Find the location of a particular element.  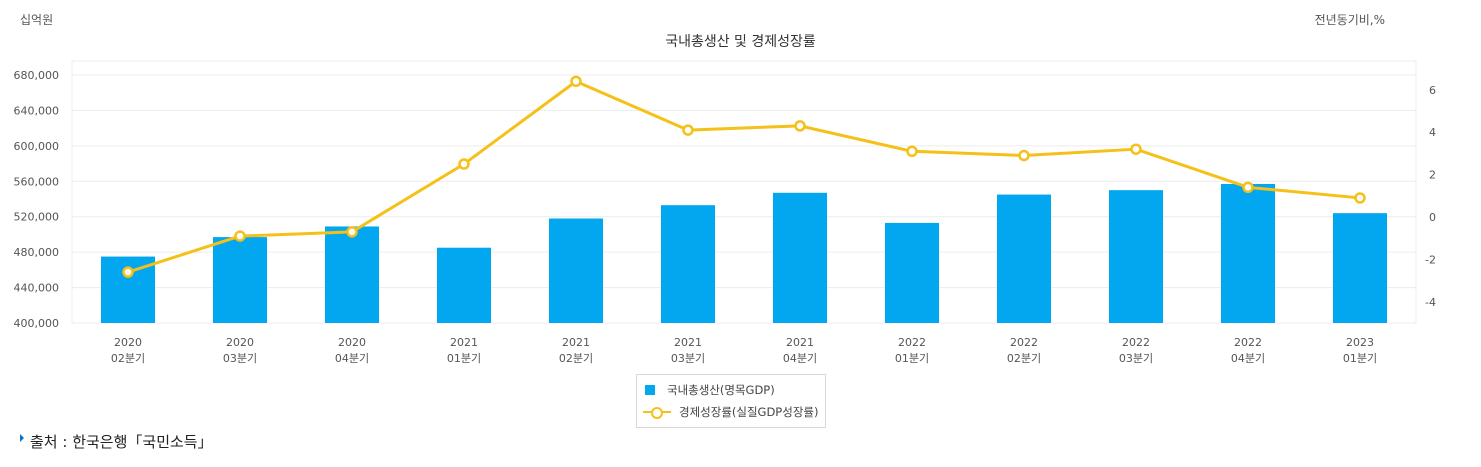

y-left-tick-label: 440,000 is located at coordinates (37, 288).